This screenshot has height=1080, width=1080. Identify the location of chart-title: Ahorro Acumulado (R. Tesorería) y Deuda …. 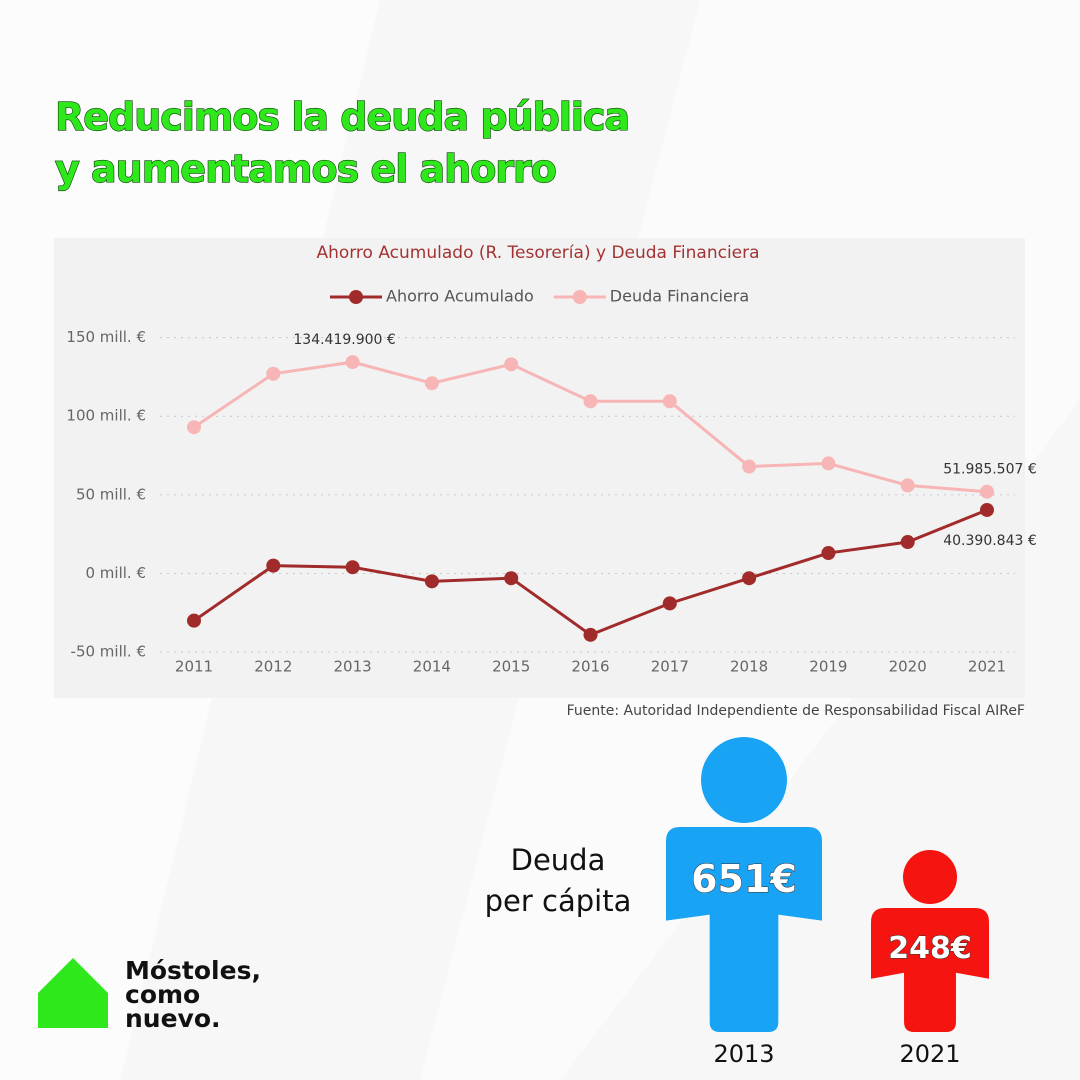
(537, 253).